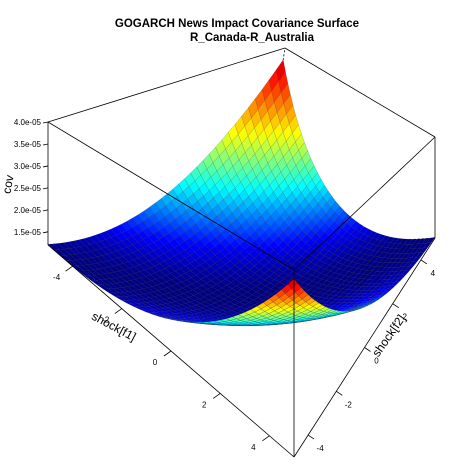 The image size is (474, 474). Describe the element at coordinates (57, 277) in the screenshot. I see `x-tick-label: -4` at that location.